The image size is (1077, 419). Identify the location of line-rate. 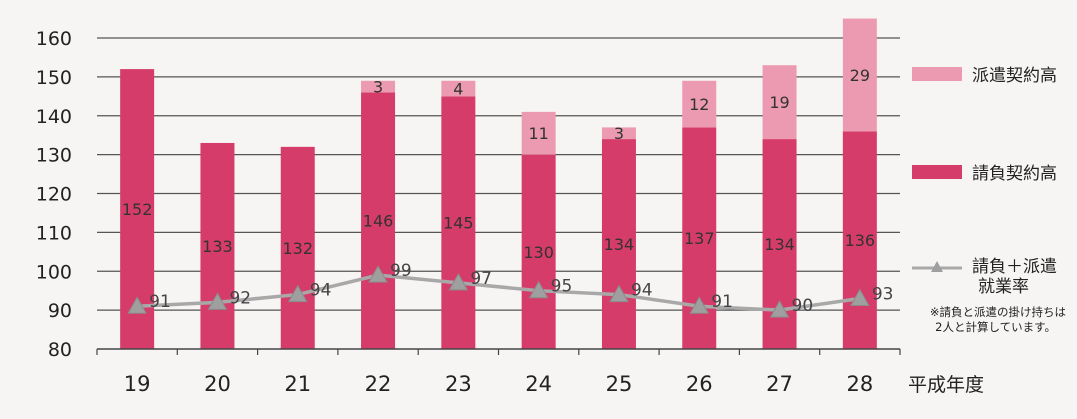
(499, 292).